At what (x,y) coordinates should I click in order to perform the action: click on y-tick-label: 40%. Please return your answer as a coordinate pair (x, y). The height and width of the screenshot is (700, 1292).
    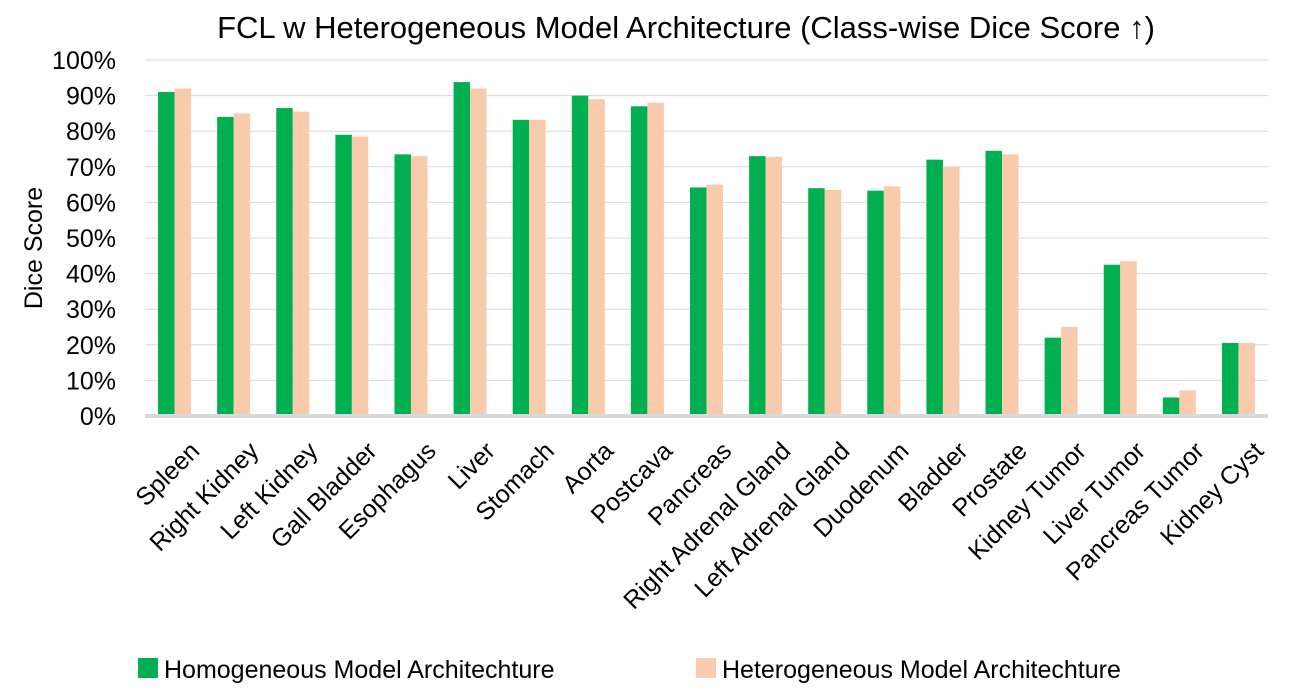
    Looking at the image, I should click on (91, 275).